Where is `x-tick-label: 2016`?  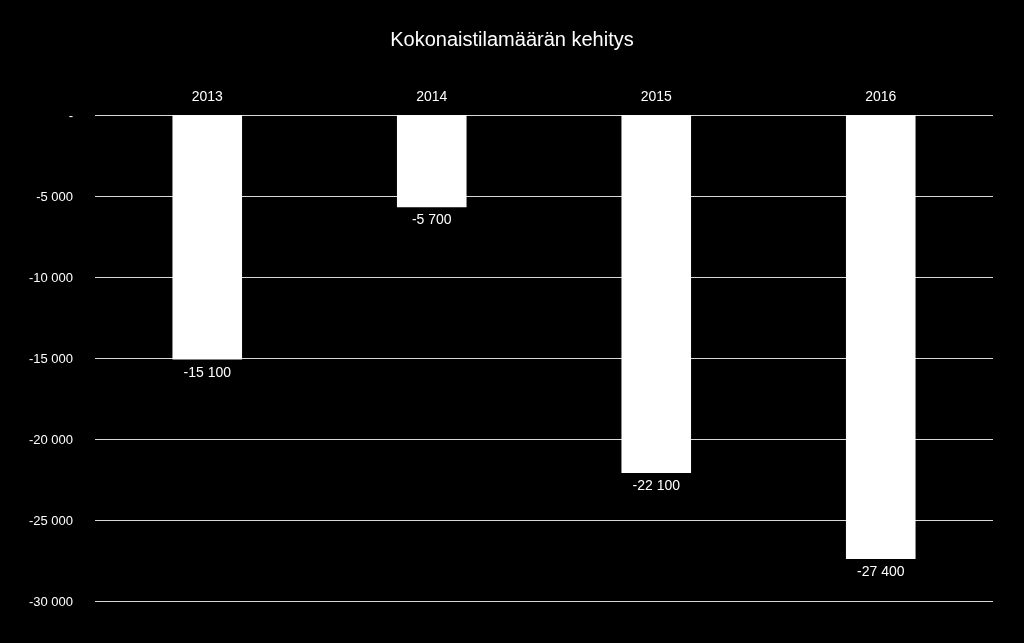
x-tick-label: 2016 is located at coordinates (881, 96).